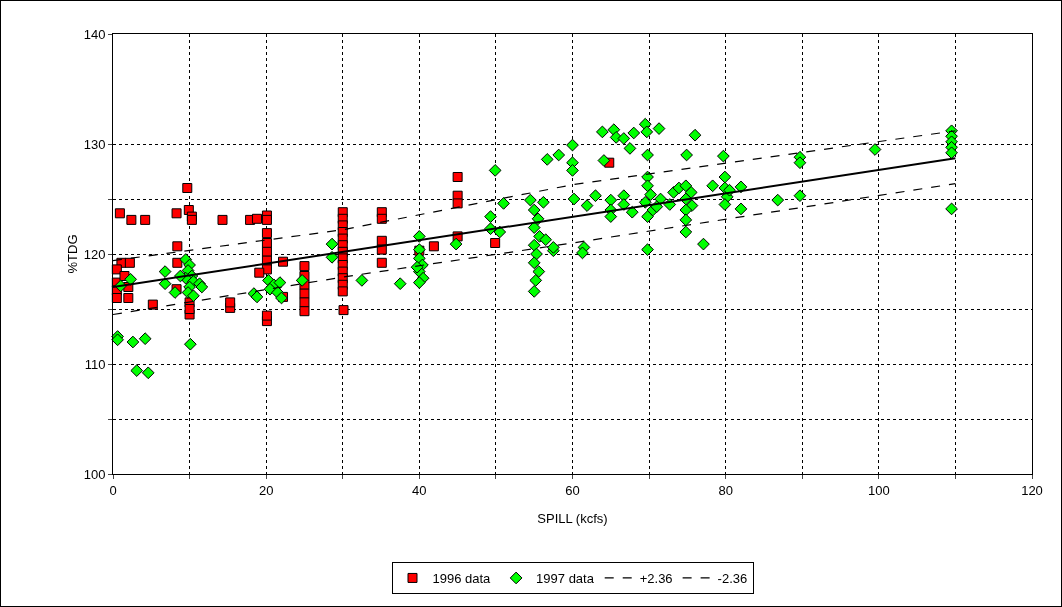 The image size is (1062, 607). I want to click on x-tick-label: 40, so click(419, 490).